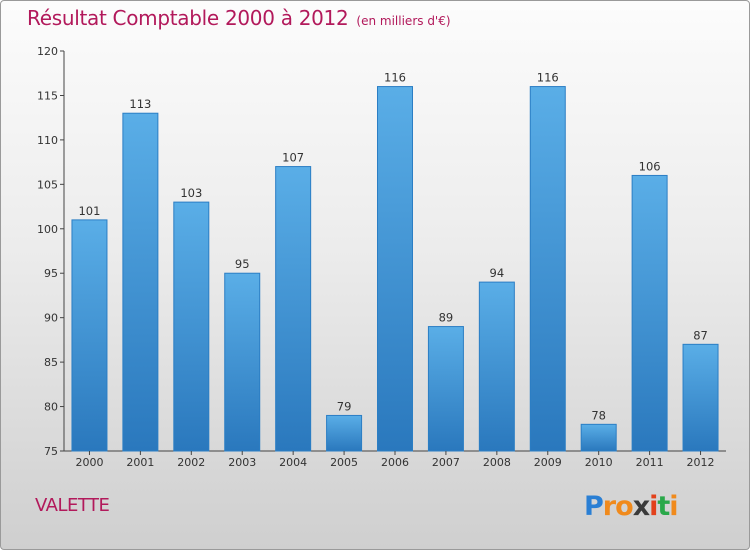 This screenshot has width=750, height=550. I want to click on data-label: 78, so click(598, 415).